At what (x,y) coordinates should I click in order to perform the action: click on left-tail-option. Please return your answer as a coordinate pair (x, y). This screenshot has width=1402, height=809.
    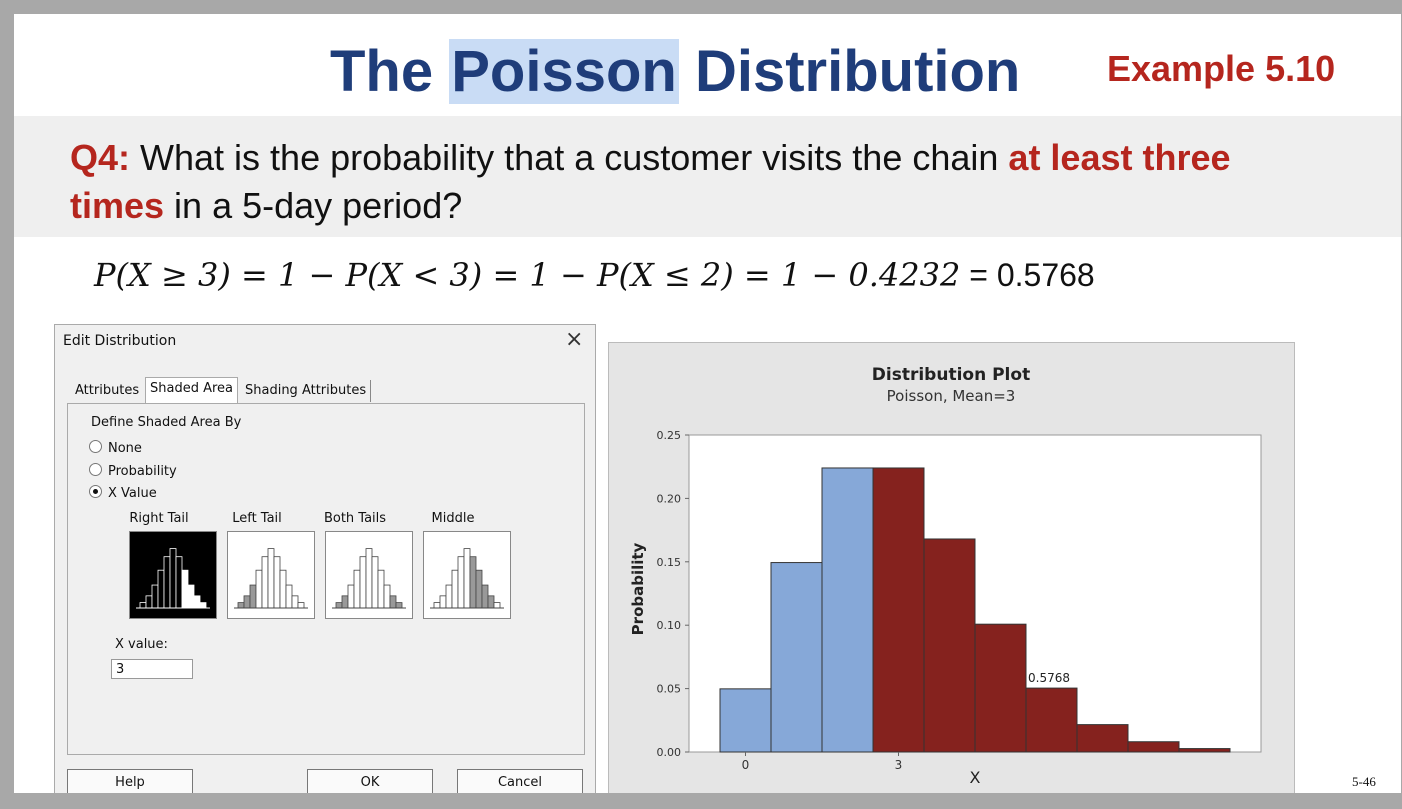
    Looking at the image, I should click on (271, 575).